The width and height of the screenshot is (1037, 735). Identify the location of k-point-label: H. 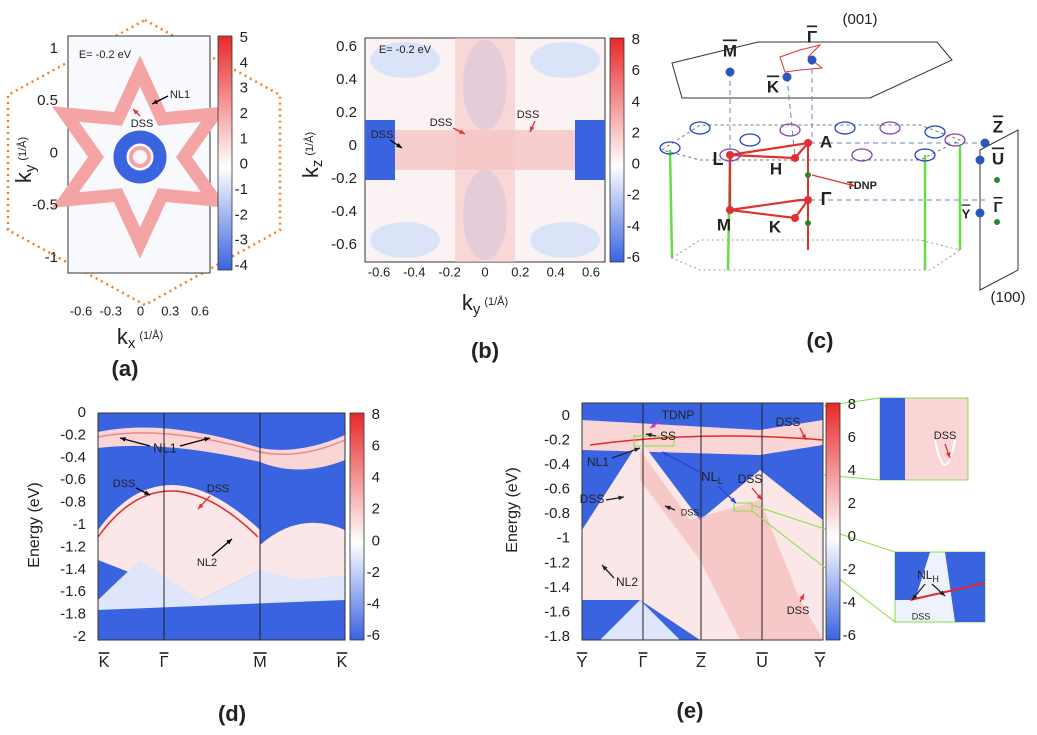
(776, 168).